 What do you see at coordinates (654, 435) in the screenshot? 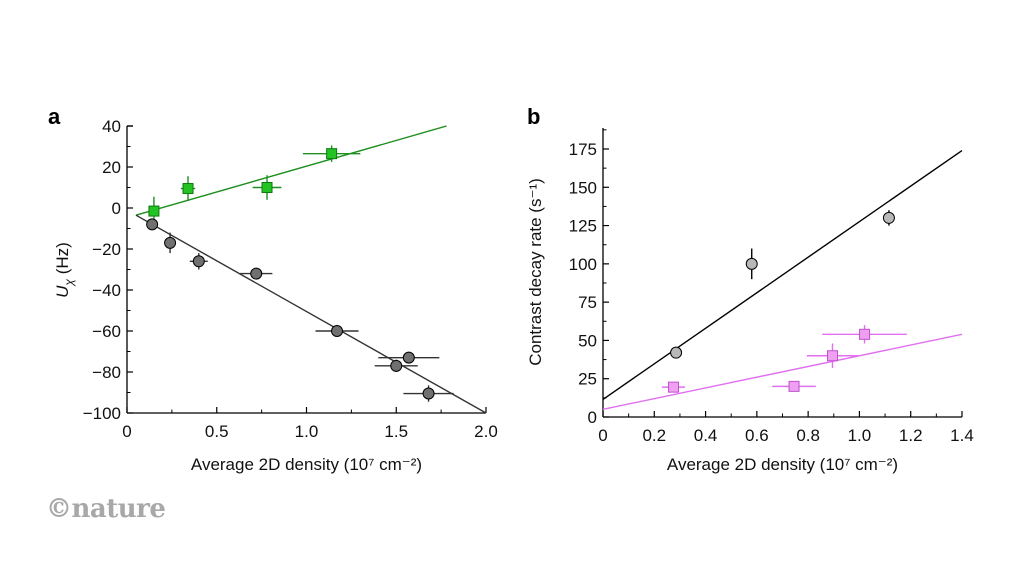
I see `x-tick-label: 0.2` at bounding box center [654, 435].